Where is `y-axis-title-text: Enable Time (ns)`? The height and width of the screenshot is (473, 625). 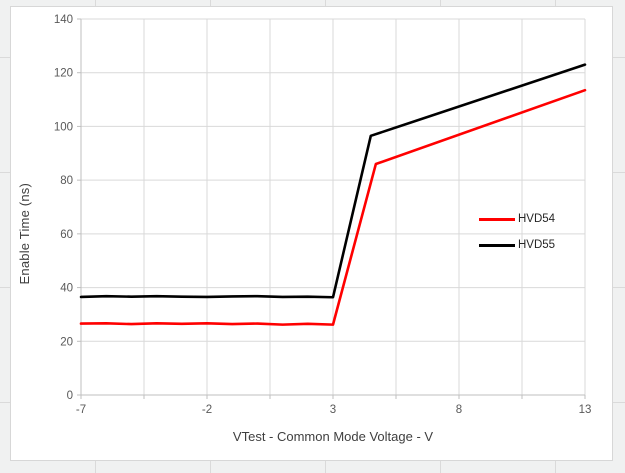 y-axis-title-text: Enable Time (ns) is located at coordinates (24, 233).